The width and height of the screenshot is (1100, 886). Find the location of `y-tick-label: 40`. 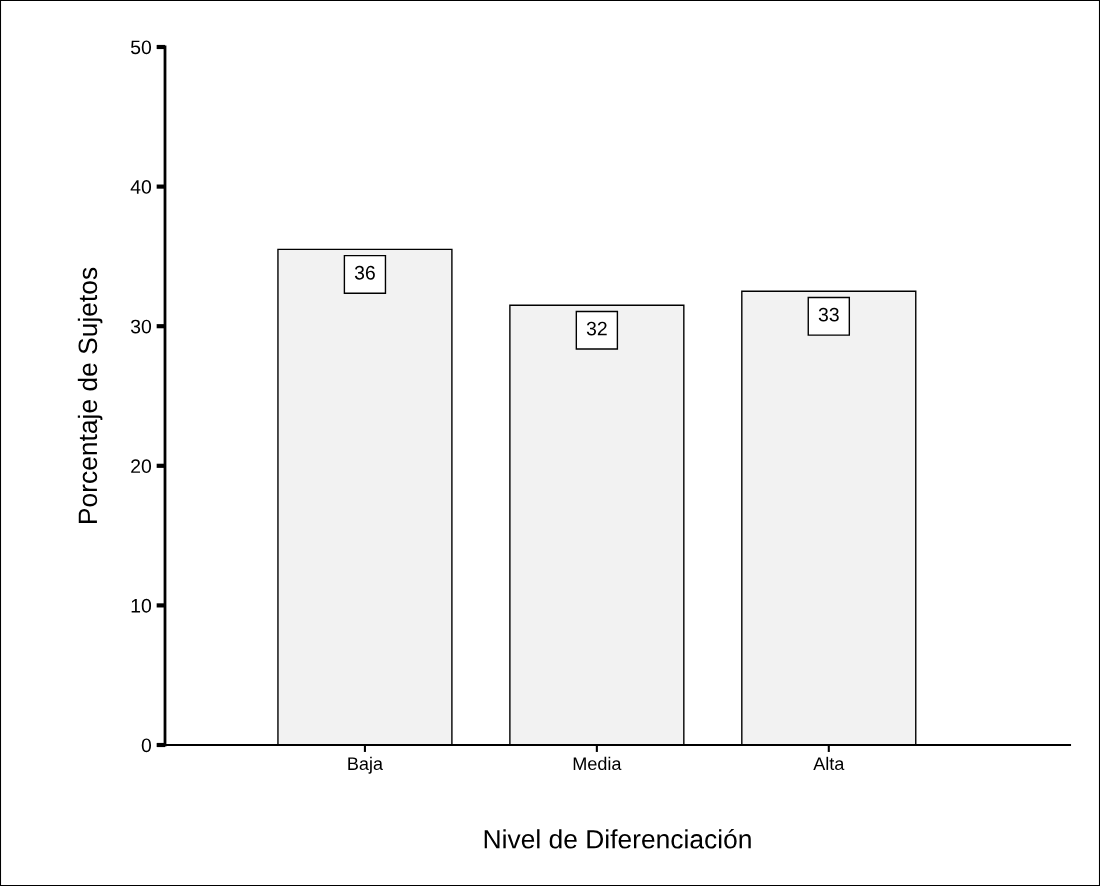

y-tick-label: 40 is located at coordinates (141, 187).